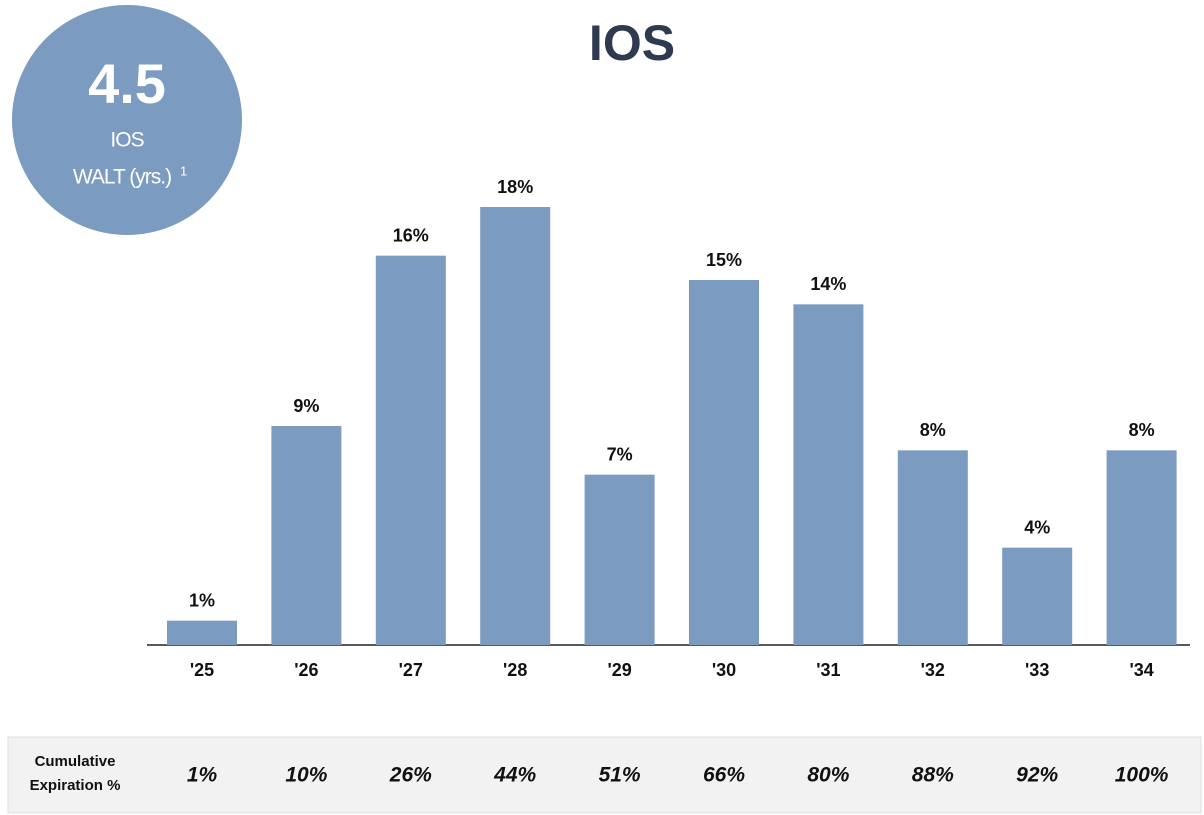 The image size is (1204, 815). What do you see at coordinates (1037, 527) in the screenshot?
I see `data-label: 4%` at bounding box center [1037, 527].